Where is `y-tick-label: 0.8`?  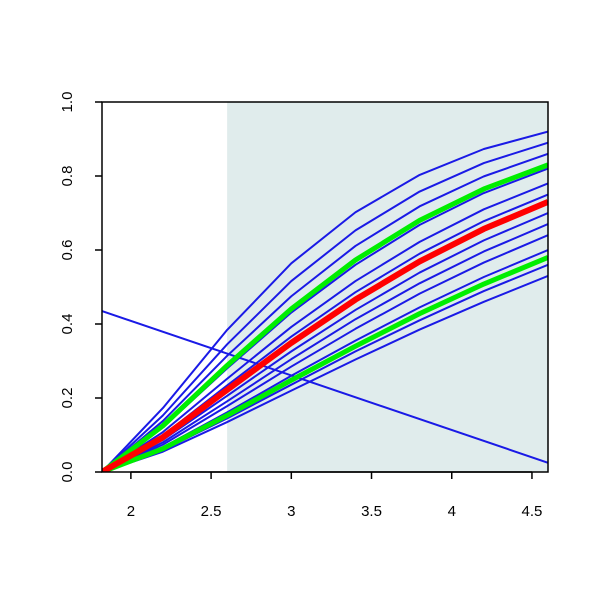 y-tick-label: 0.8 is located at coordinates (67, 176).